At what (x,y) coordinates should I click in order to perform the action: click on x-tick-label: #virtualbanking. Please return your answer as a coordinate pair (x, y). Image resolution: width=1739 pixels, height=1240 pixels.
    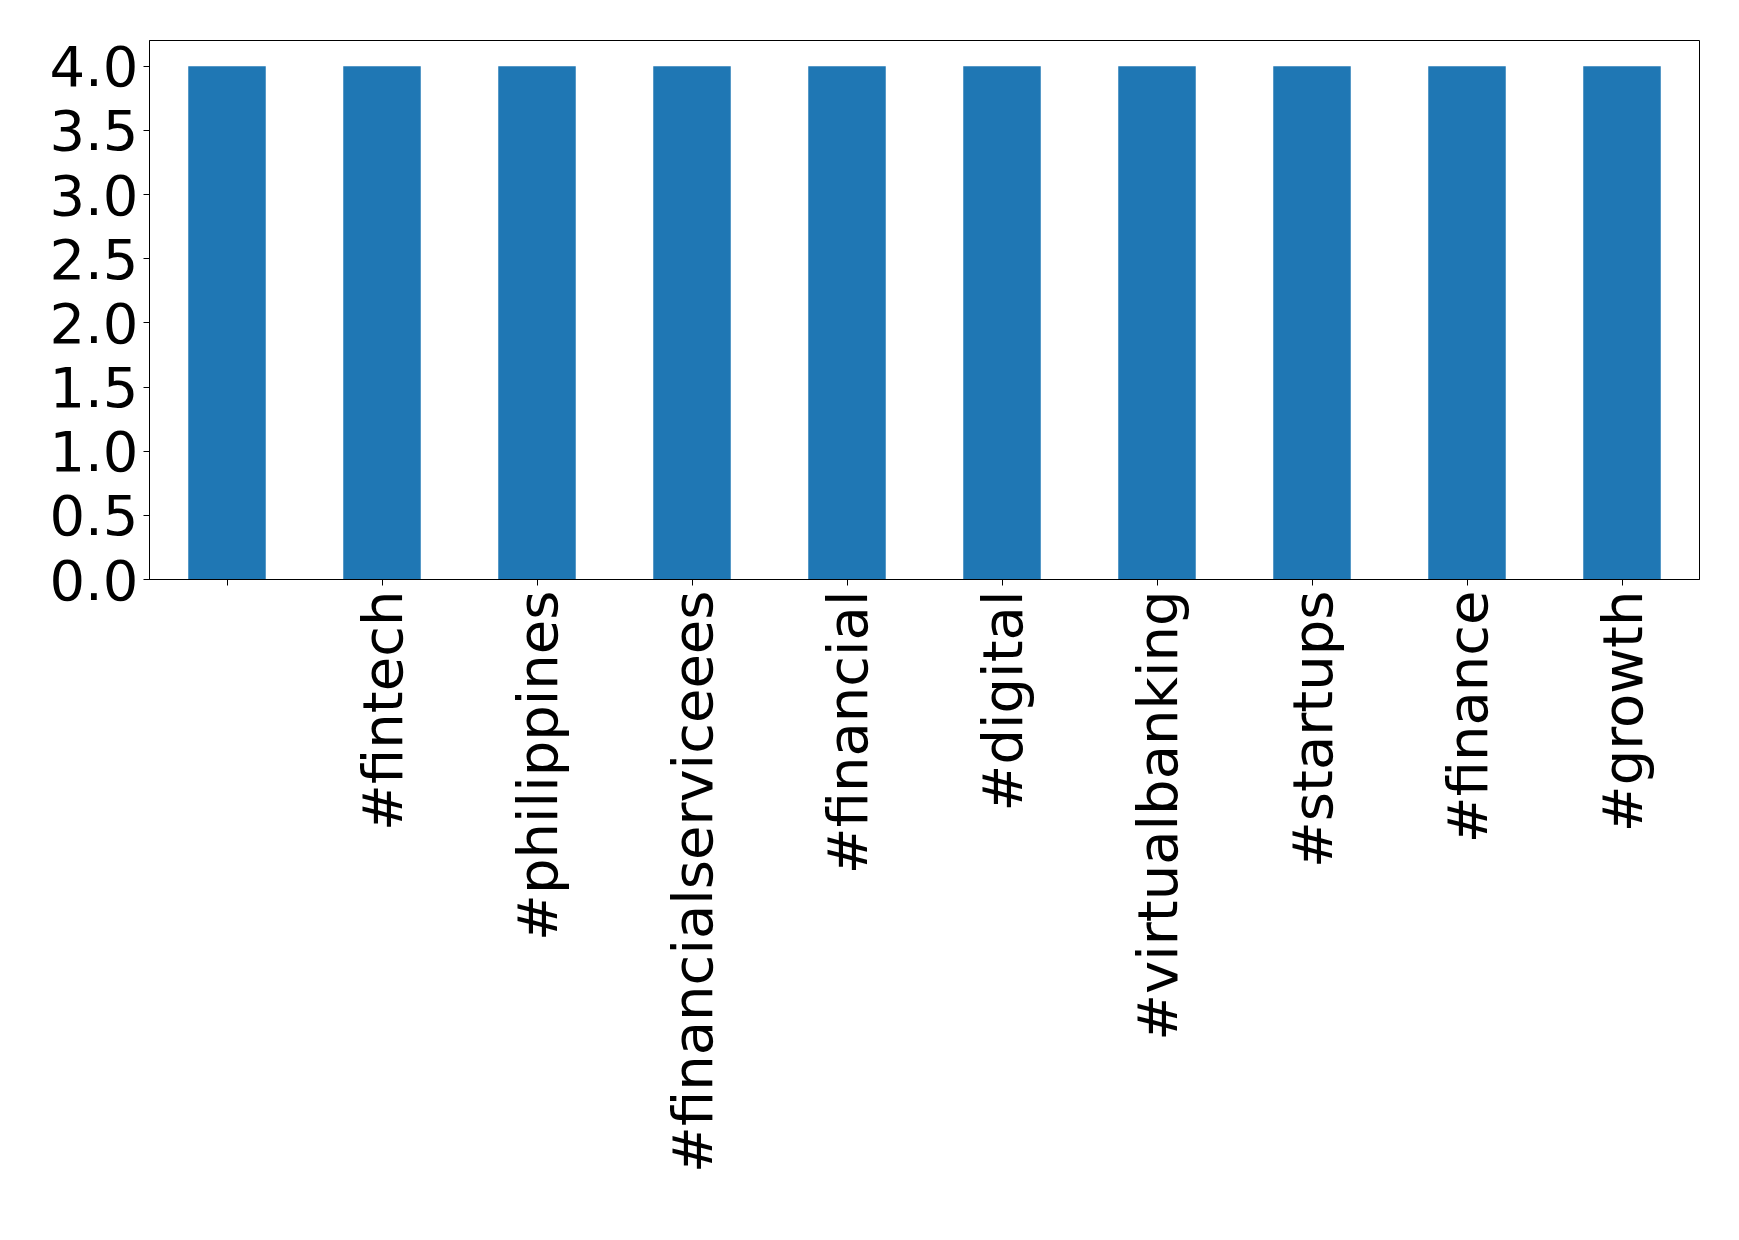
    Looking at the image, I should click on (1157, 815).